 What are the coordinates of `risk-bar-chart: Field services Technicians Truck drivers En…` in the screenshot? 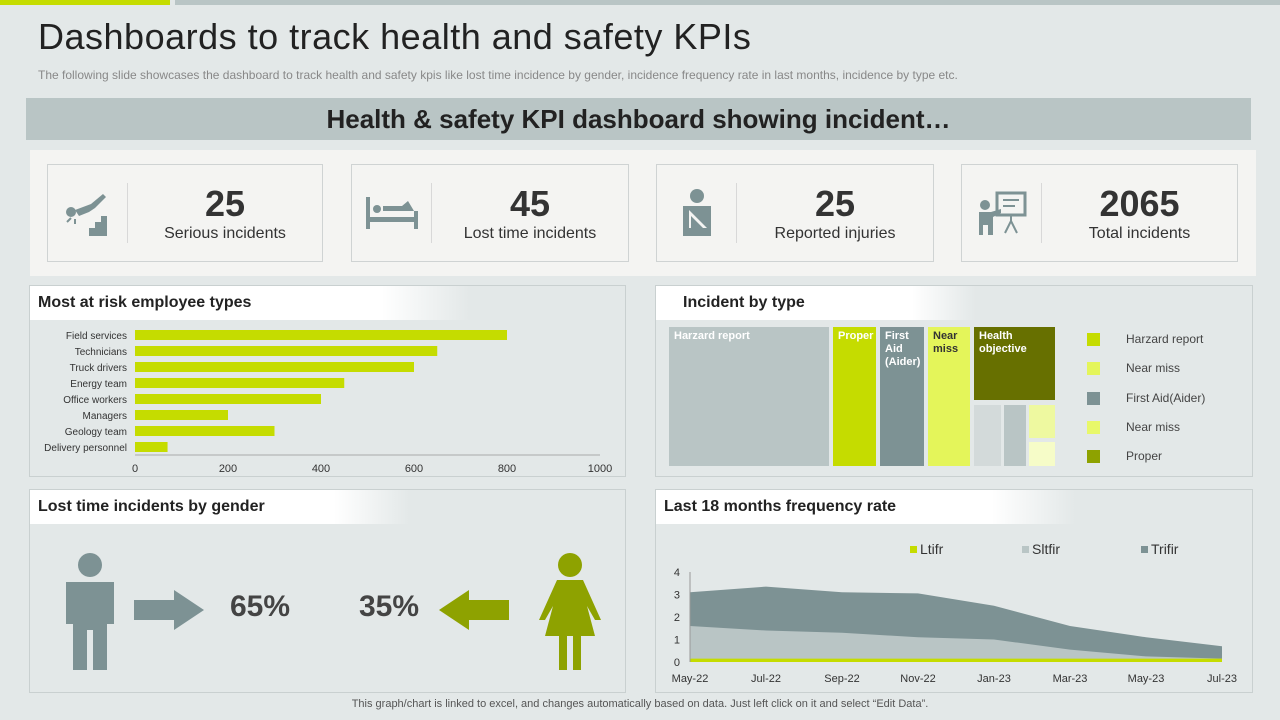 It's located at (328, 402).